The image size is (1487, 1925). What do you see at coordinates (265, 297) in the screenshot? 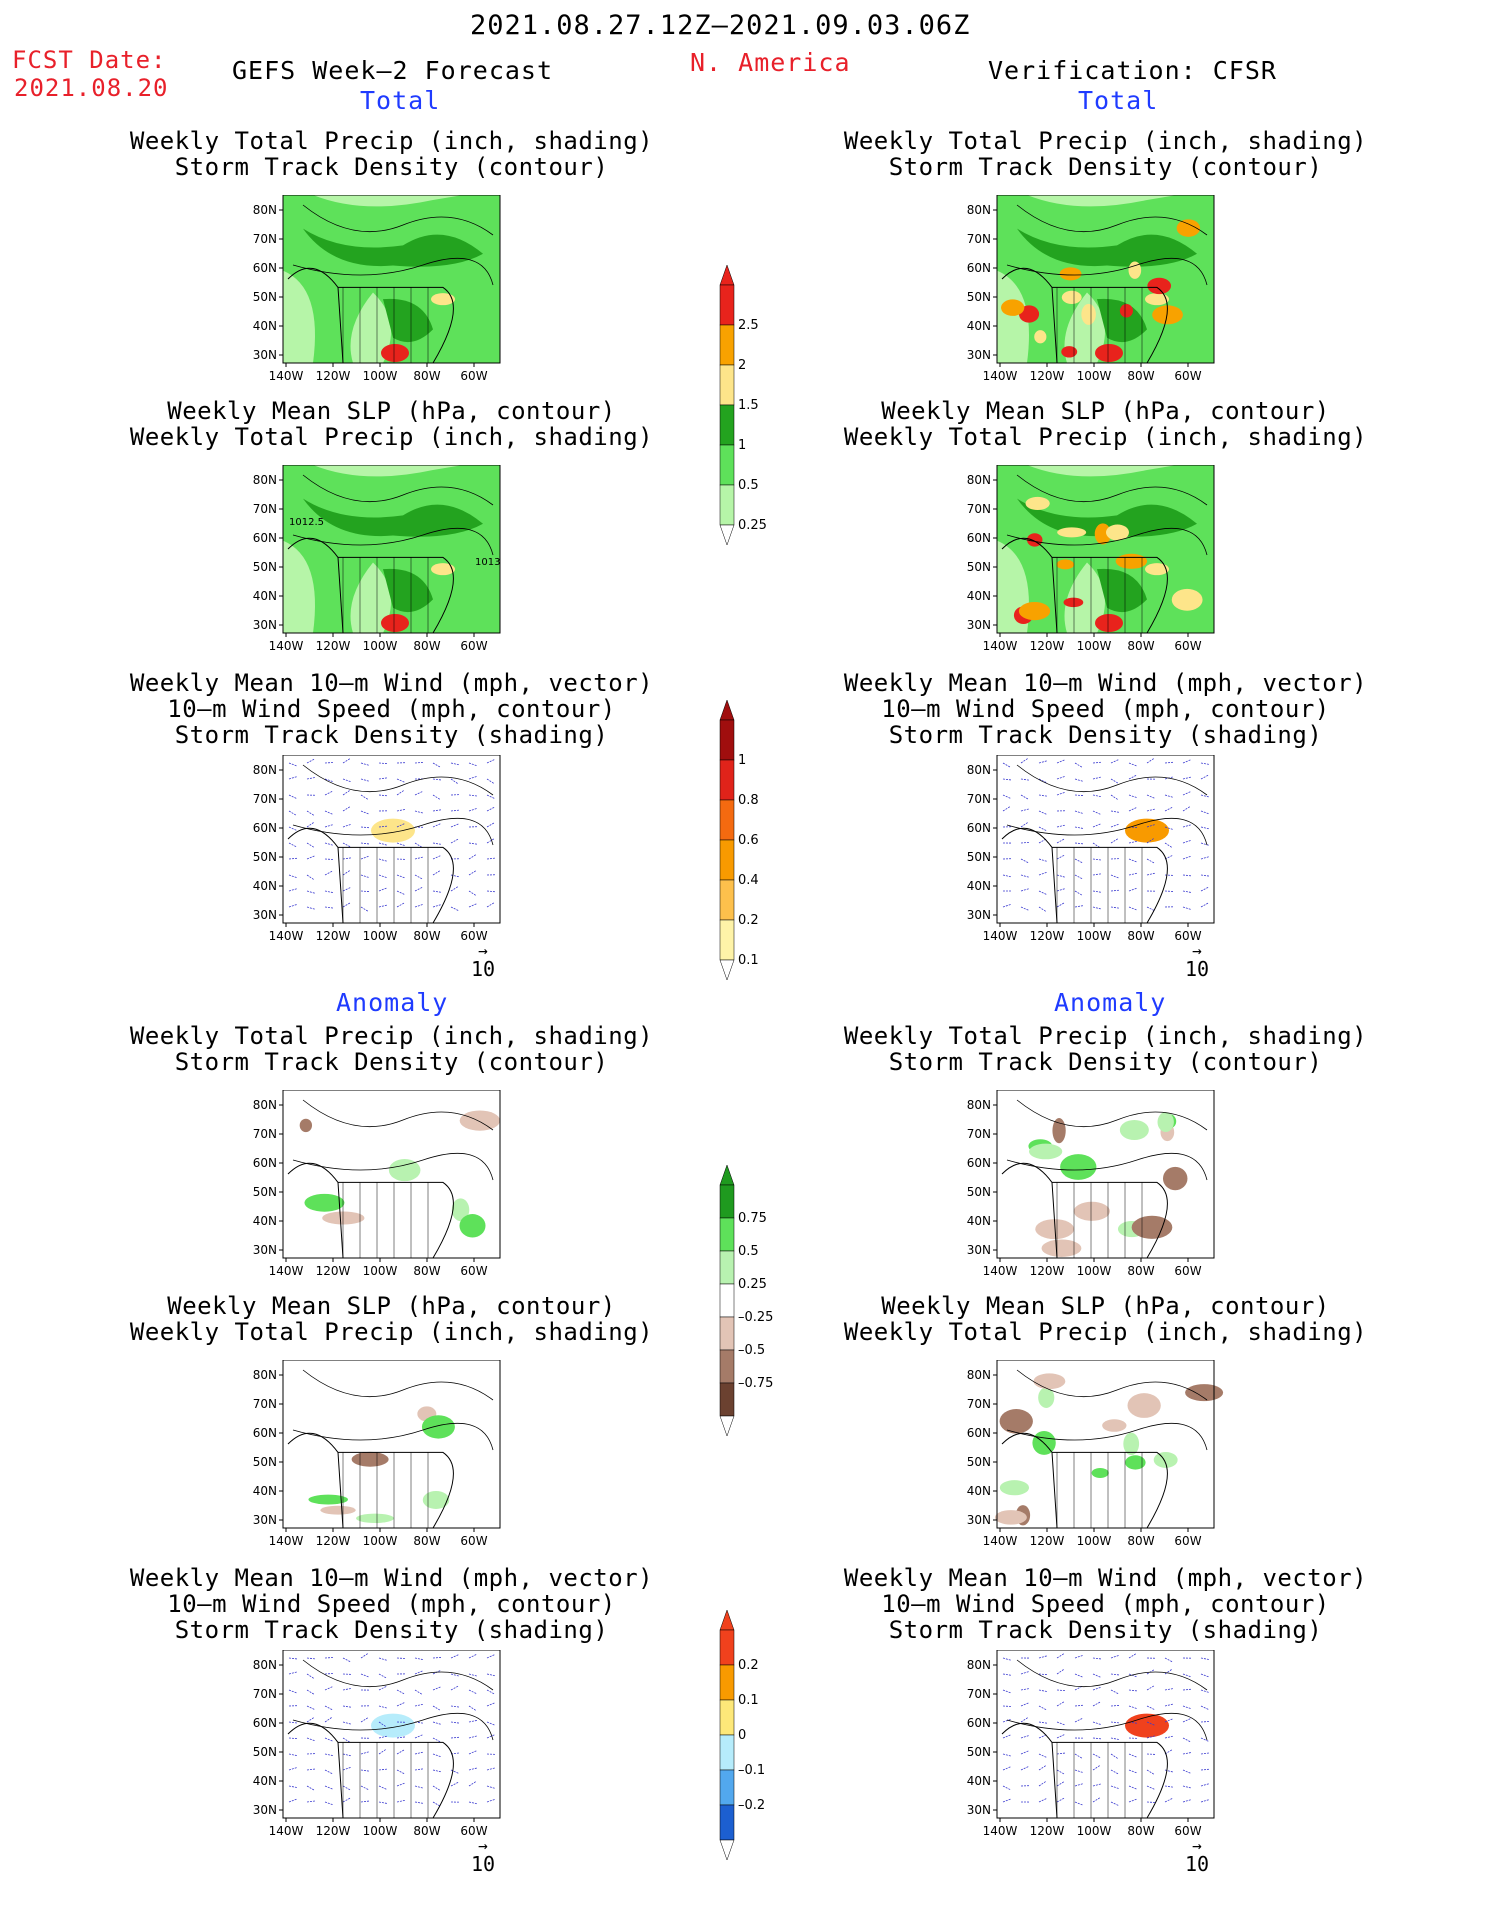
I see `lat-label: 50N` at bounding box center [265, 297].